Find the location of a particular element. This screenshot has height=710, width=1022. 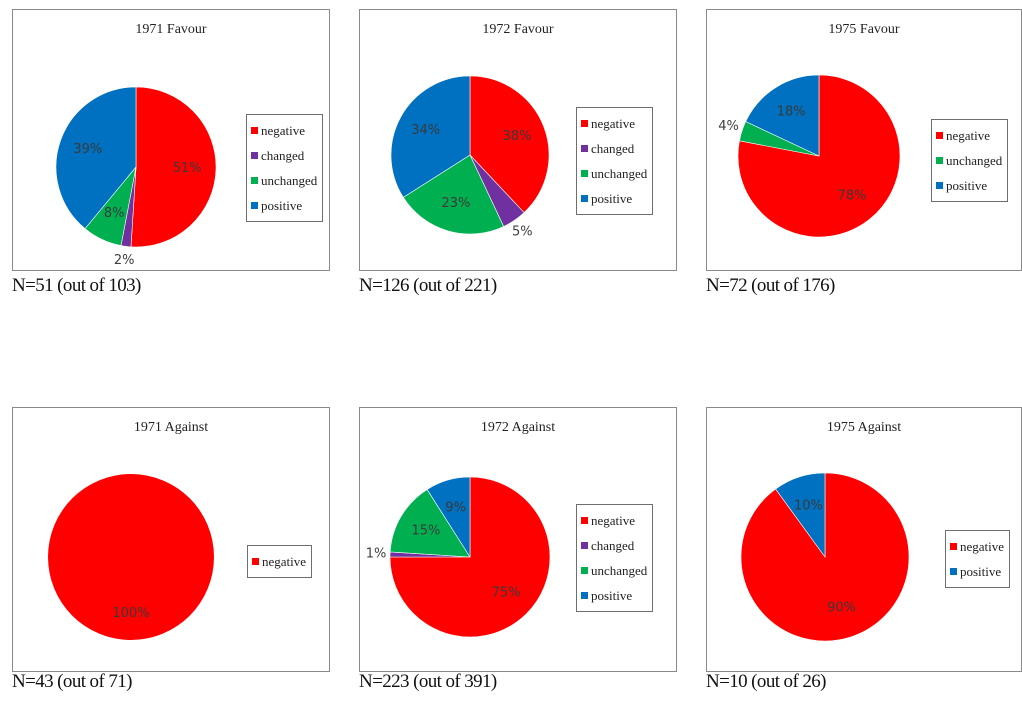

pie-chart: 75% 1% 15% 9% is located at coordinates (458, 557).